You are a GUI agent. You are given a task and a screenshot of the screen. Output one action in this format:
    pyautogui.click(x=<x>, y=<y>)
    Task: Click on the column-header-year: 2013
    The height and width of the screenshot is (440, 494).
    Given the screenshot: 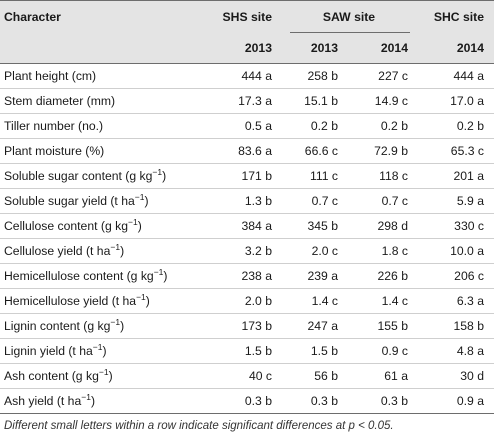 What is the action you would take?
    pyautogui.click(x=314, y=48)
    